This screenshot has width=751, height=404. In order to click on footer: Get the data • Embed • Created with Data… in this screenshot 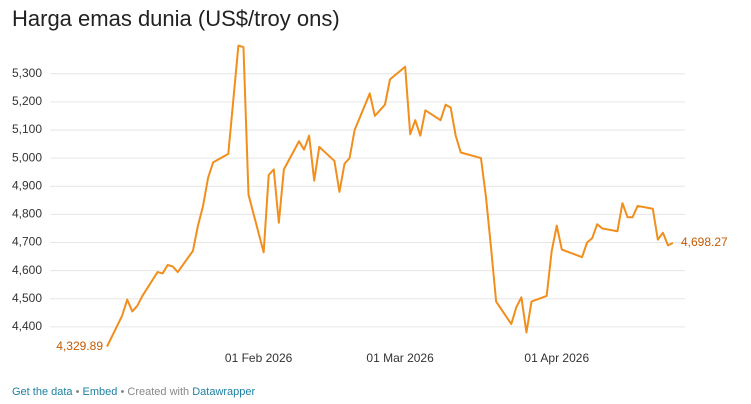, I will do `click(133, 392)`.